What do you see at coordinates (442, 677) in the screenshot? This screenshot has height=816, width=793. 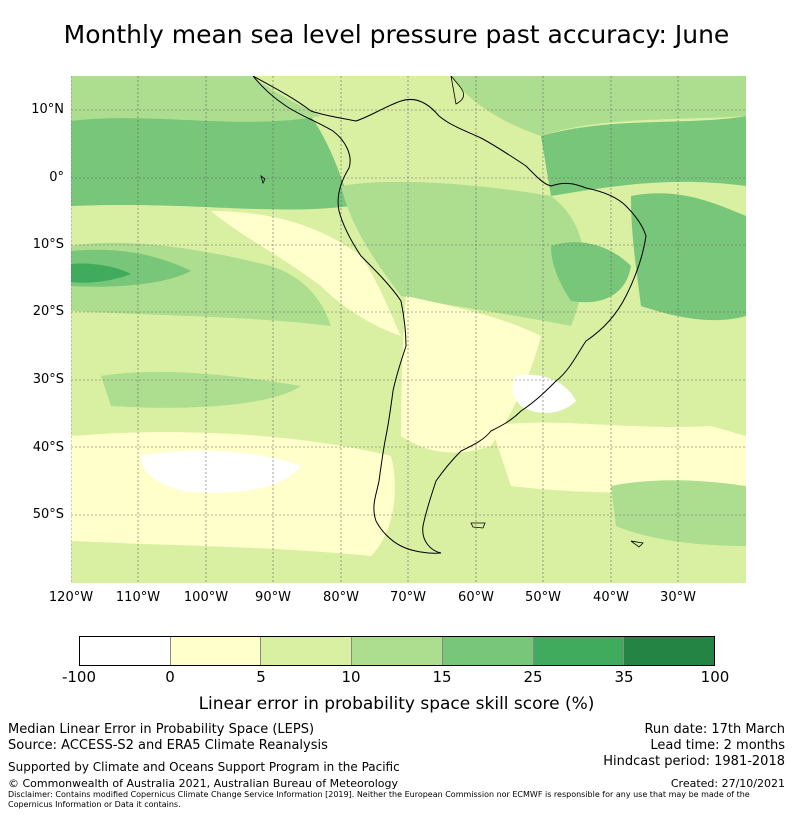 I see `colorbar-tick: 15` at bounding box center [442, 677].